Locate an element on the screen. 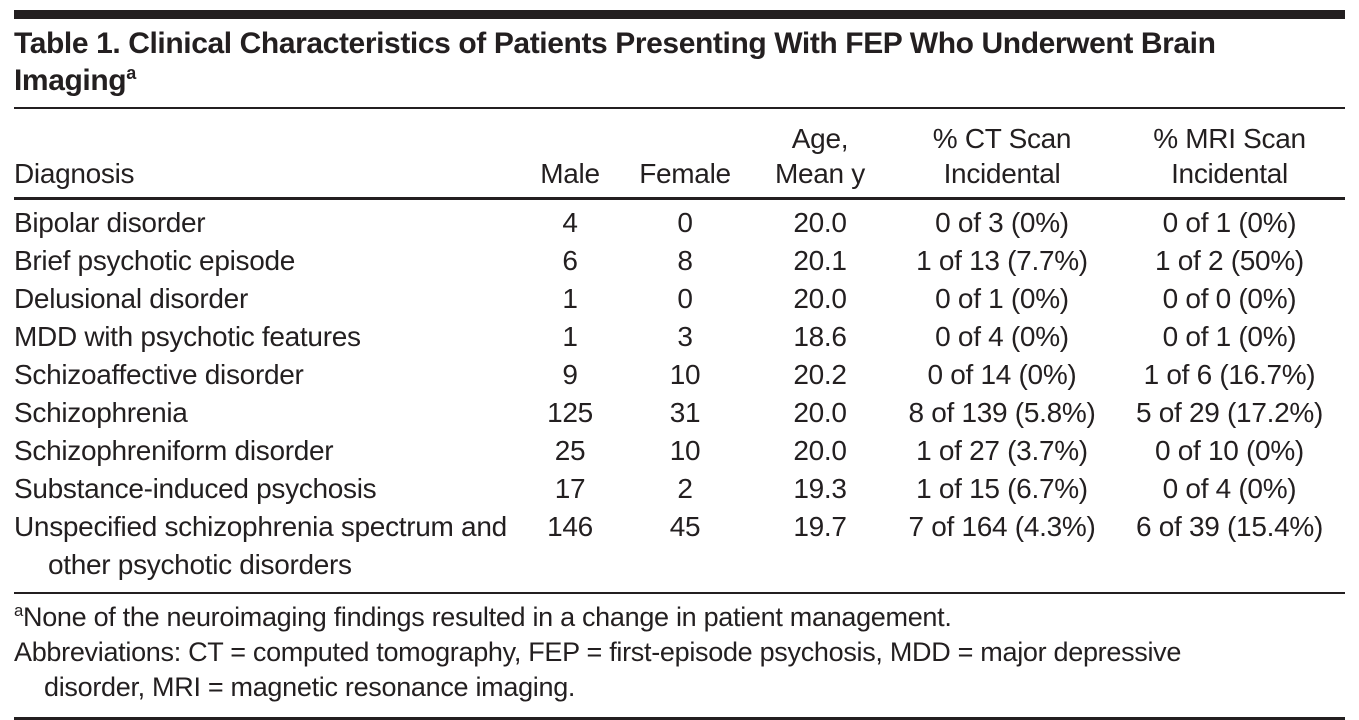  female-cell: 45 is located at coordinates (685, 526).